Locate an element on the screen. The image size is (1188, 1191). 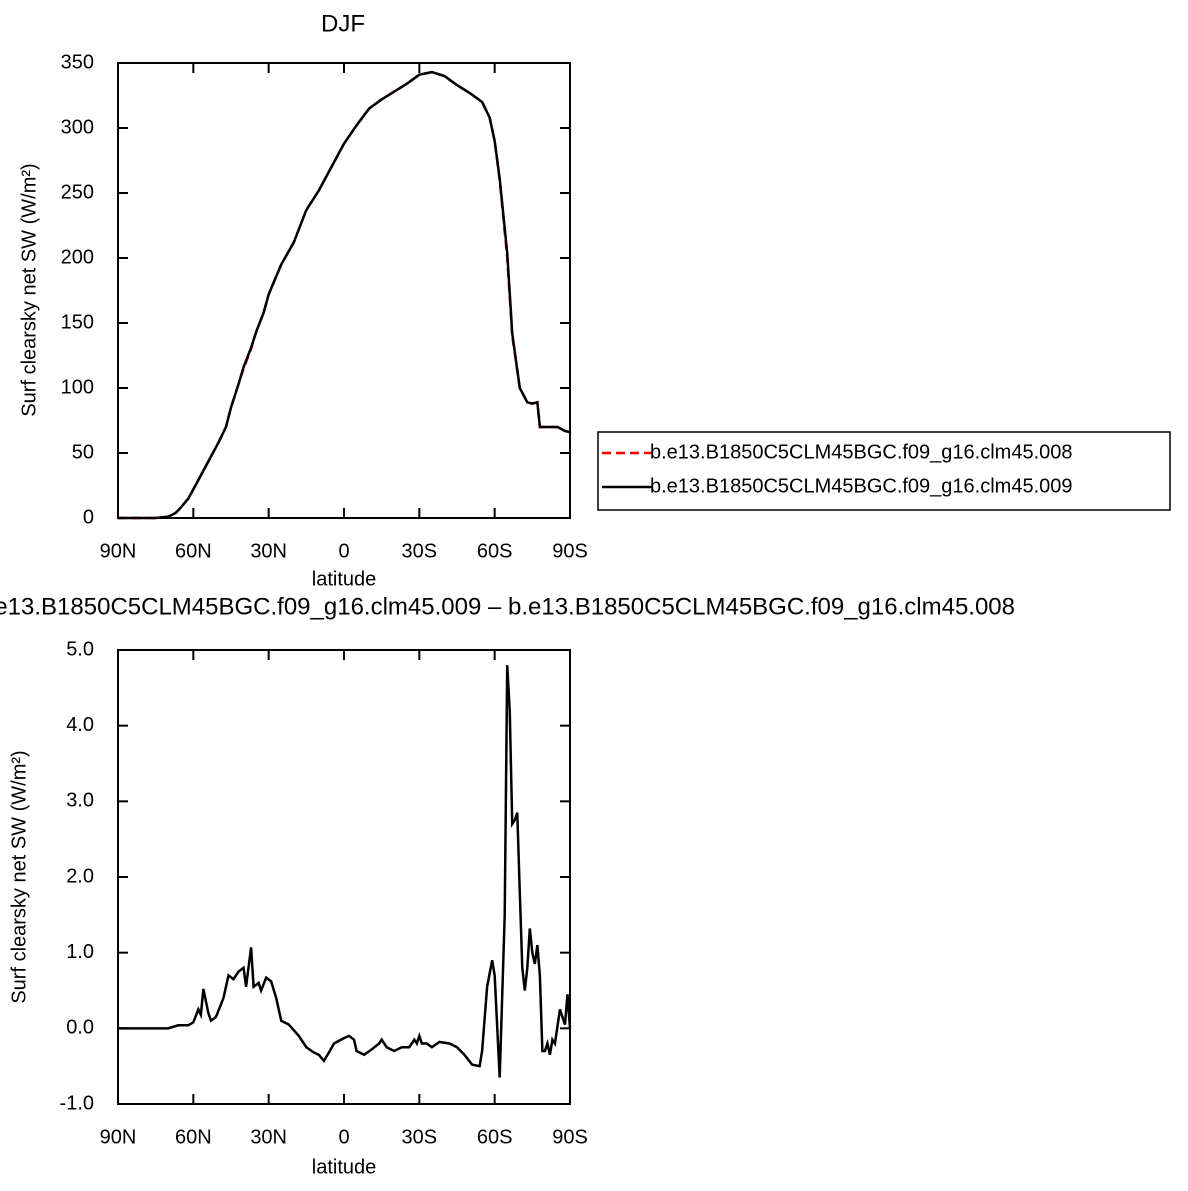
y-tick-label: 200 is located at coordinates (77, 257).